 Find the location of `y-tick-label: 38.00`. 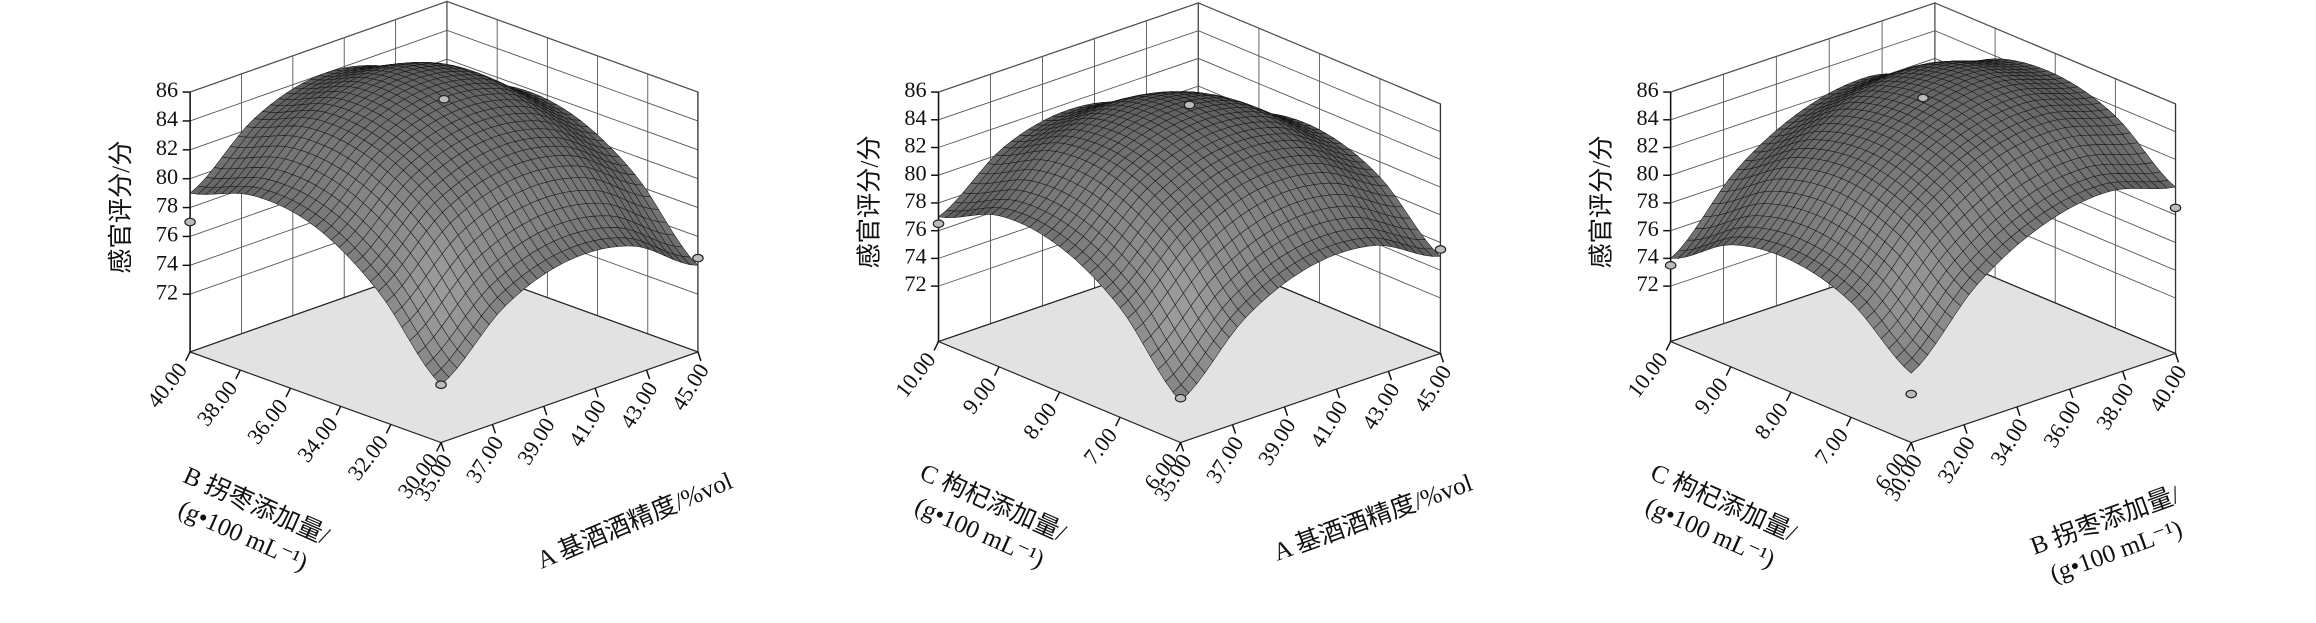

y-tick-label: 38.00 is located at coordinates (217, 403).